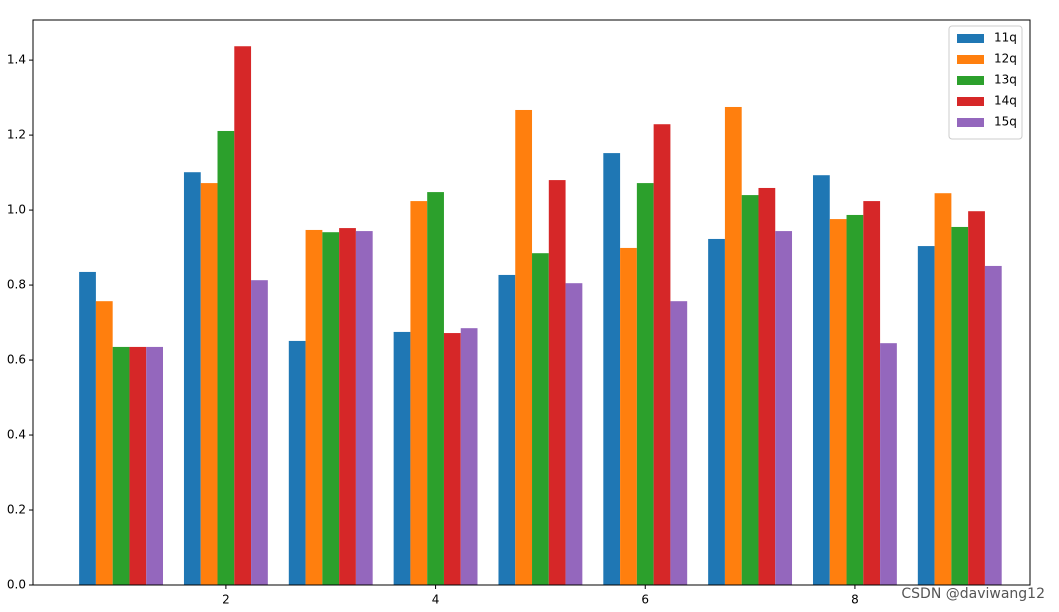 This screenshot has height=612, width=1059. I want to click on y-tick-label: 0.2, so click(16, 510).